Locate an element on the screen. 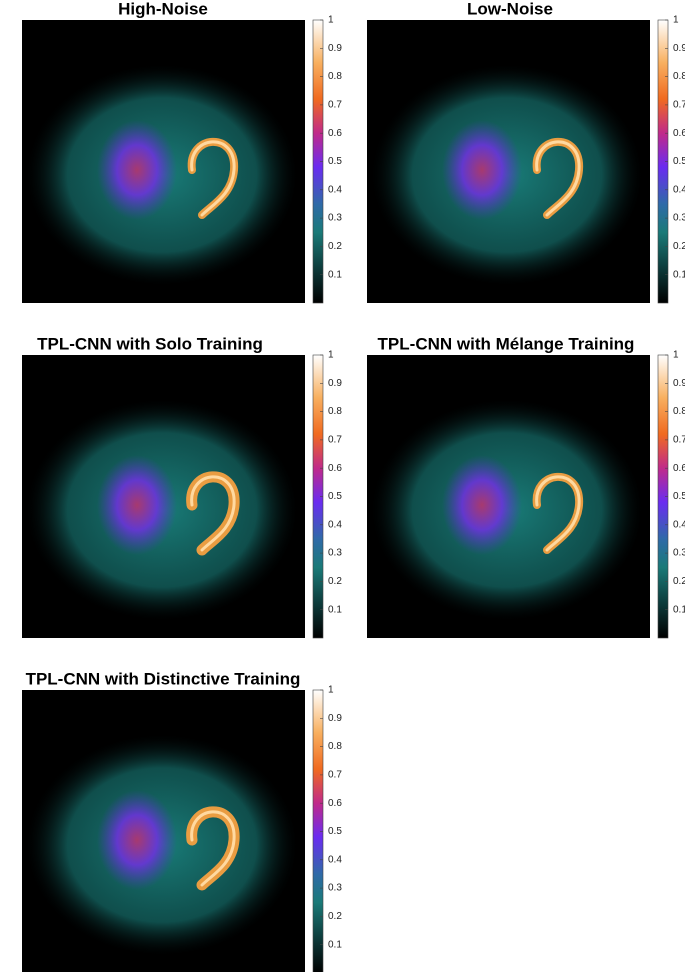  panel-title: TPL-CNN with Mélange Training is located at coordinates (506, 343).